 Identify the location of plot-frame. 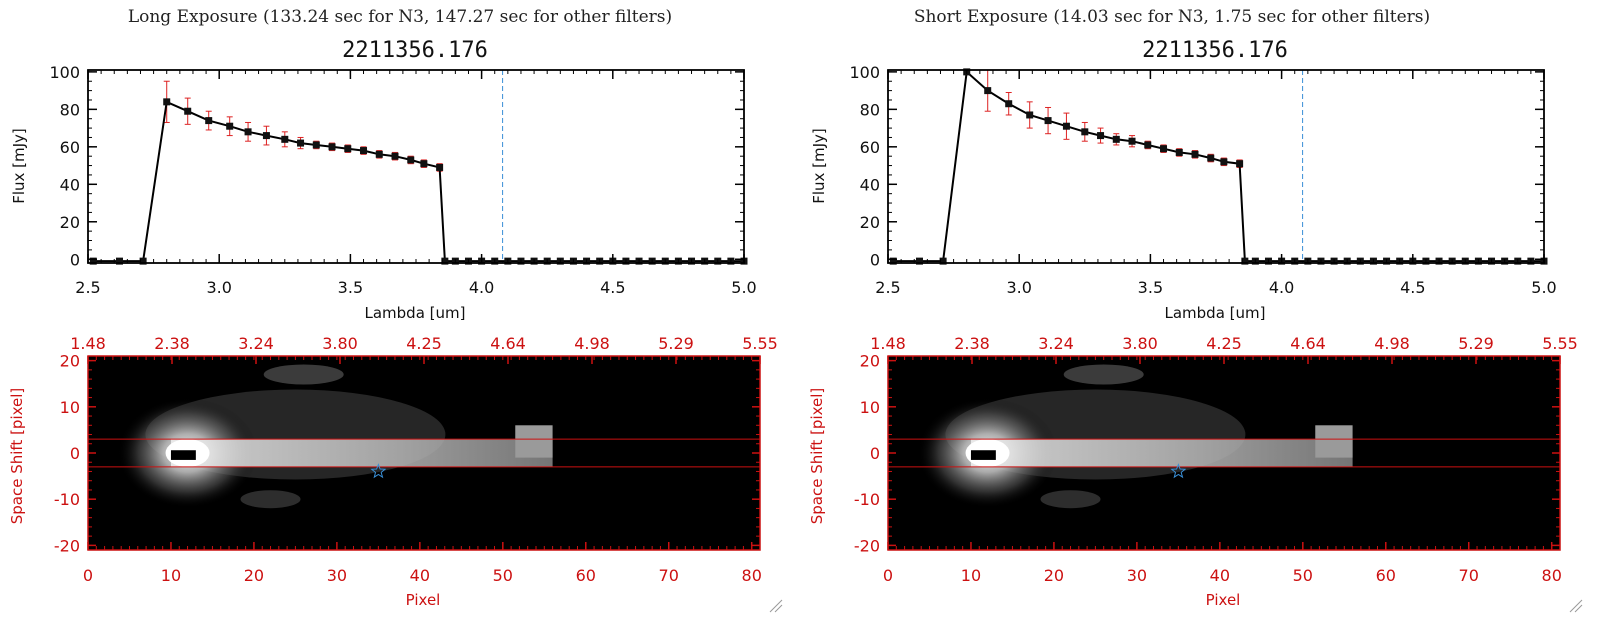
(1216, 166).